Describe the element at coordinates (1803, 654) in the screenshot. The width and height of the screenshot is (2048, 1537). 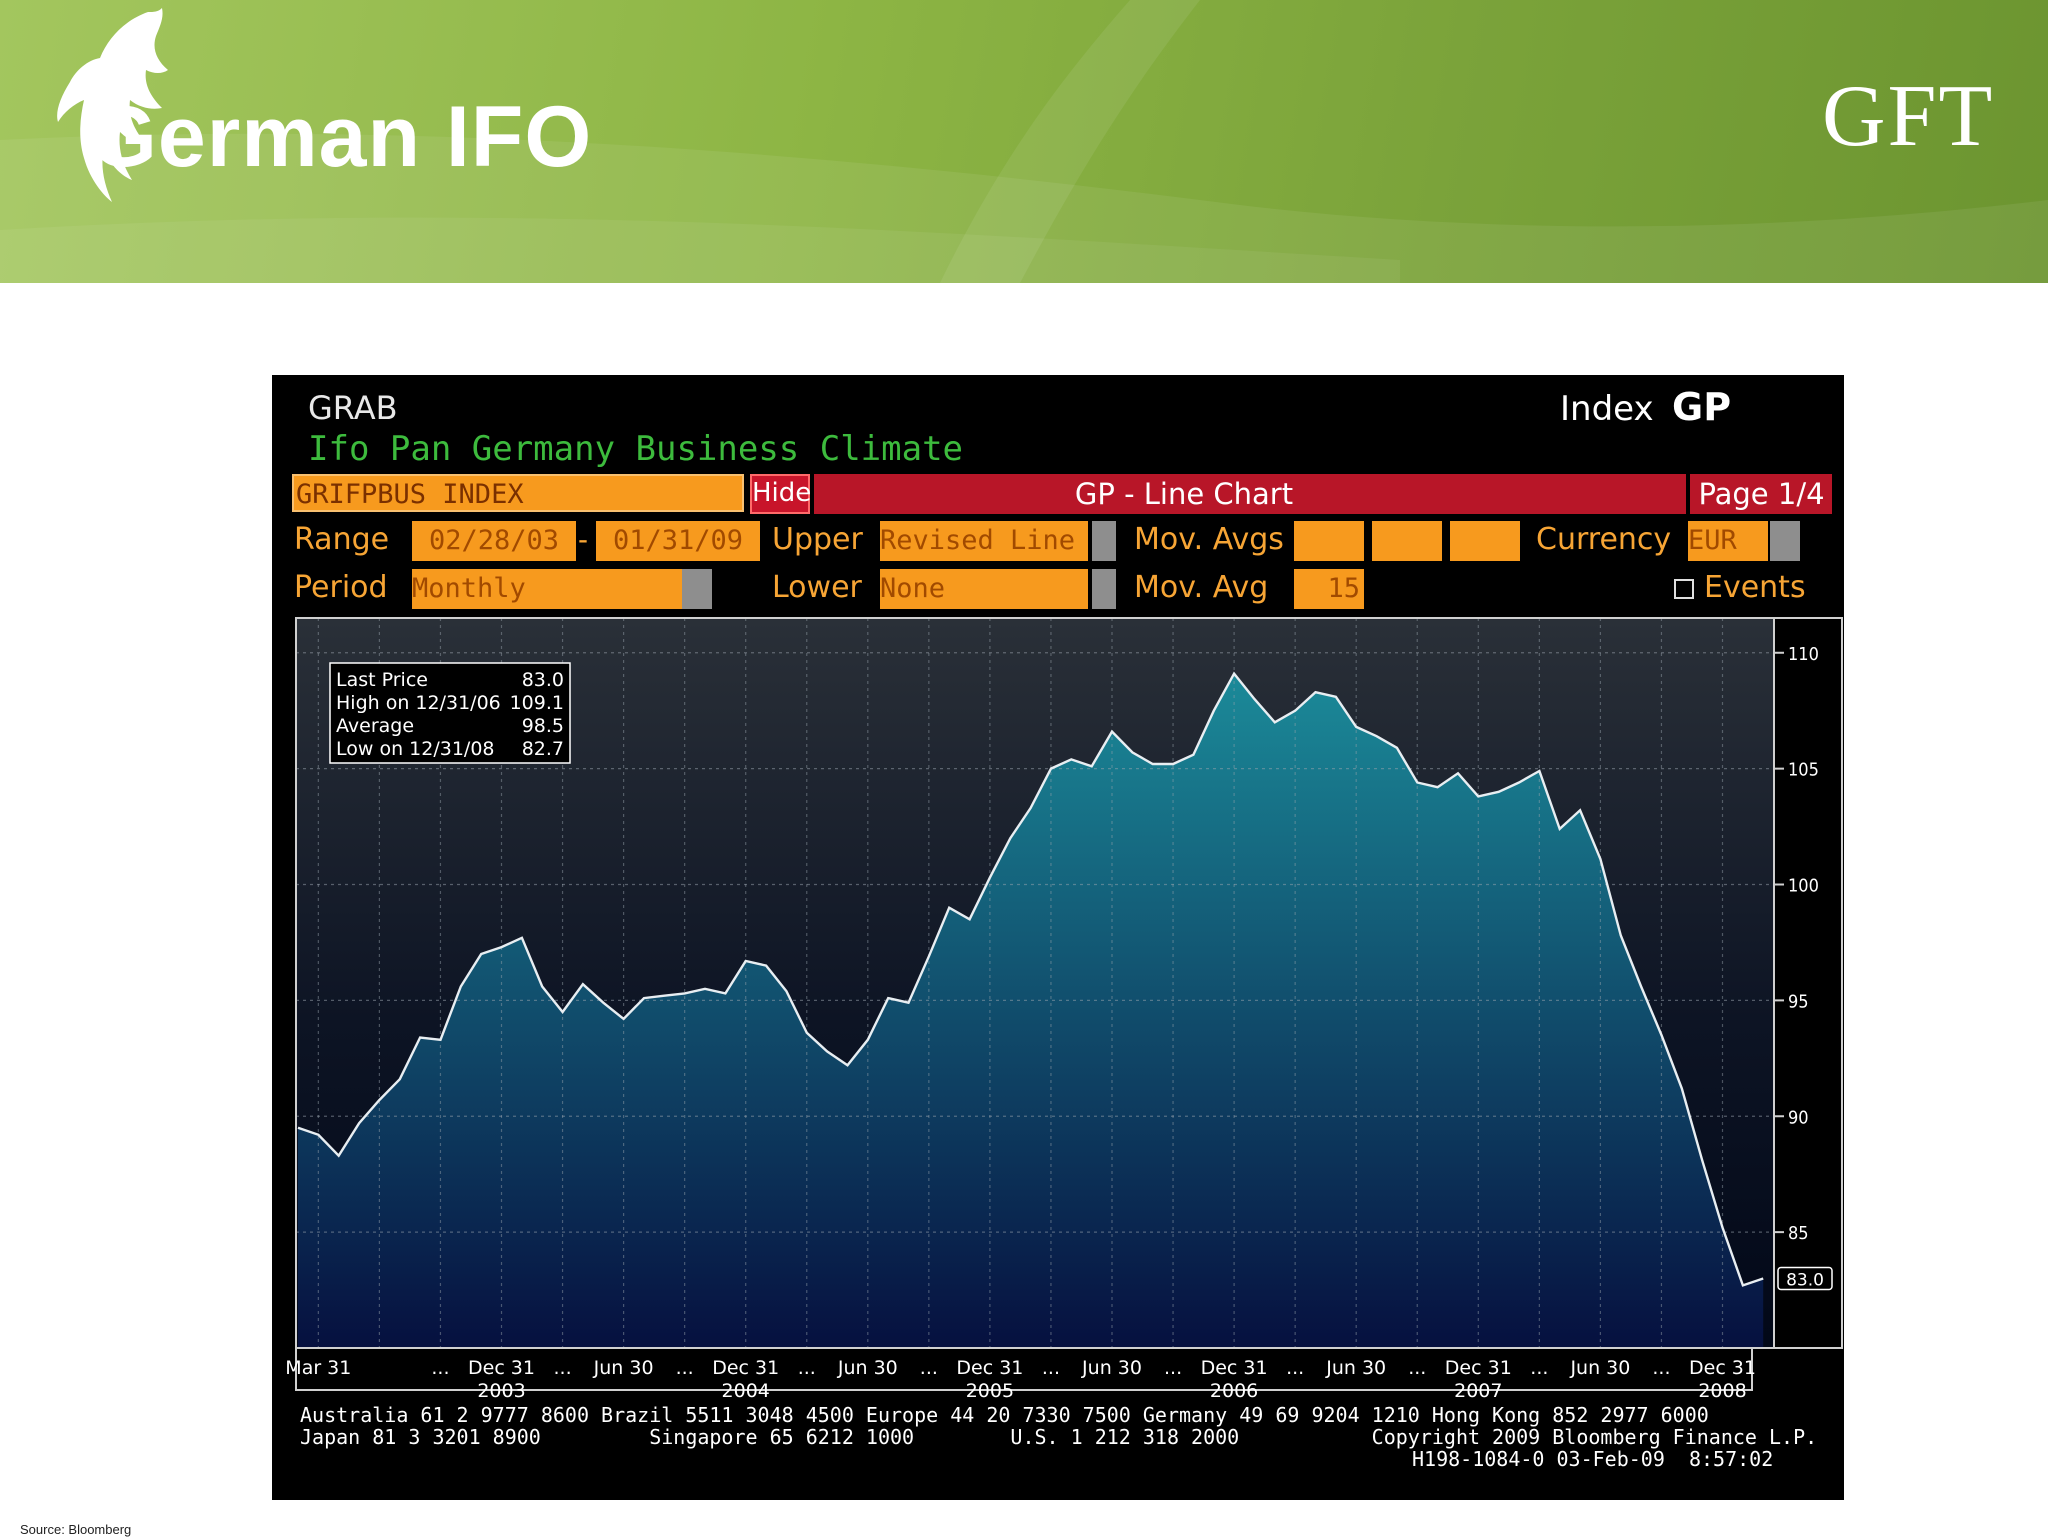
I see `y-tick-label: 110` at that location.